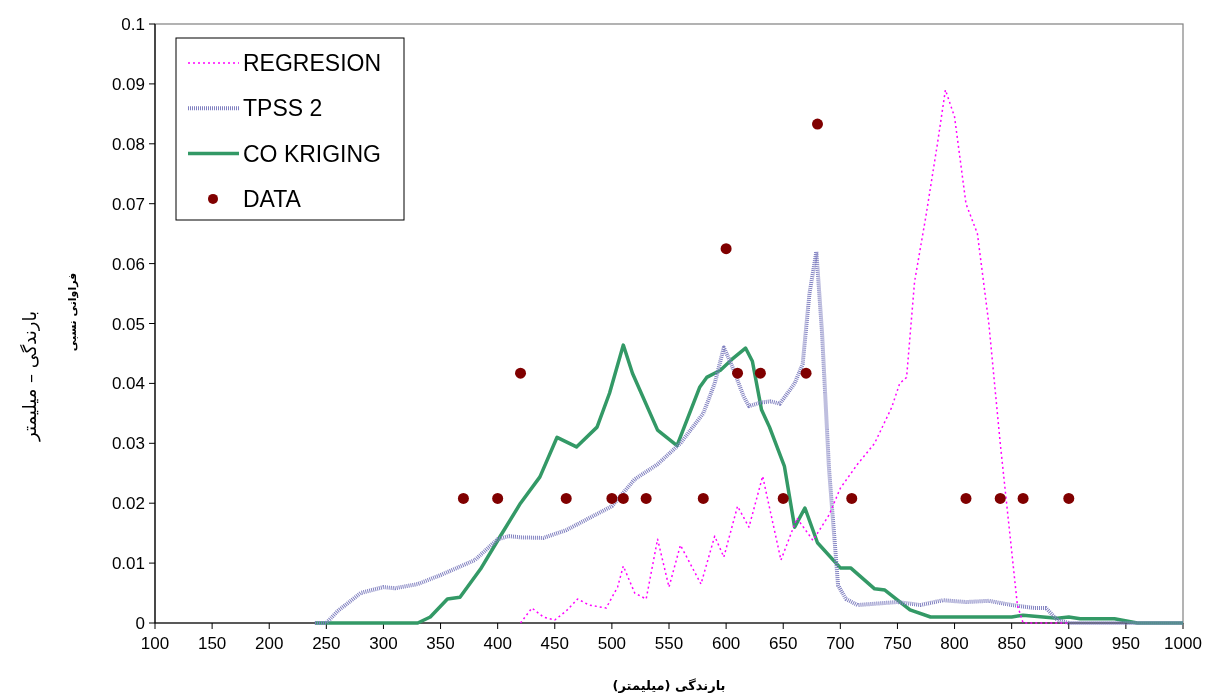 This screenshot has height=696, width=1205. Describe the element at coordinates (128, 84) in the screenshot. I see `y-tick-label: 0.09` at that location.